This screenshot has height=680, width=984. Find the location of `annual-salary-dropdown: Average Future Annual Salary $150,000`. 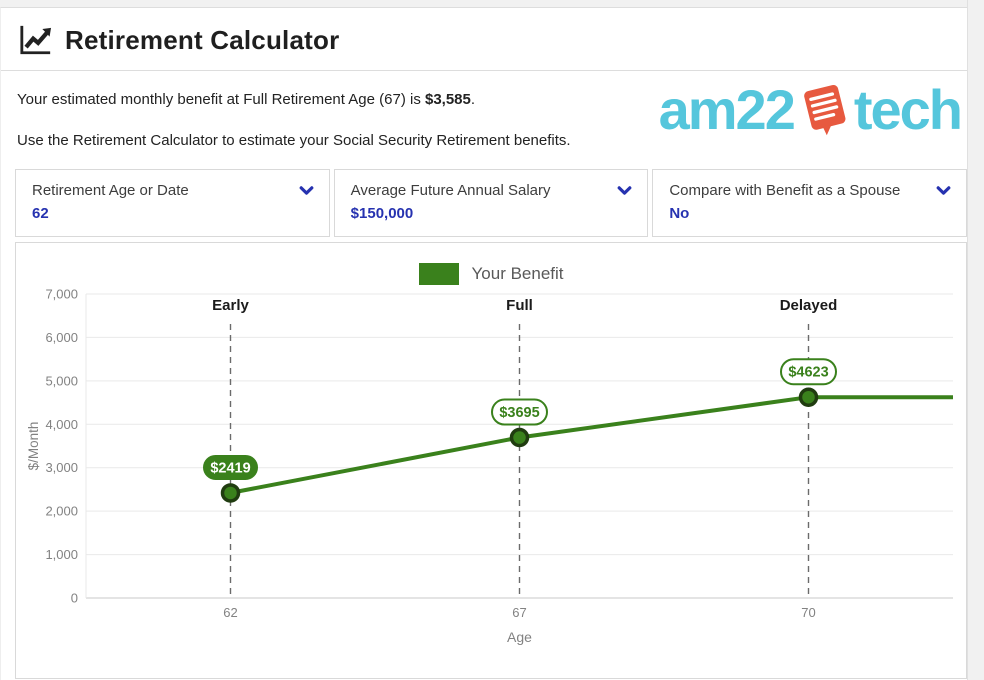

annual-salary-dropdown: Average Future Annual Salary $150,000 is located at coordinates (491, 203).